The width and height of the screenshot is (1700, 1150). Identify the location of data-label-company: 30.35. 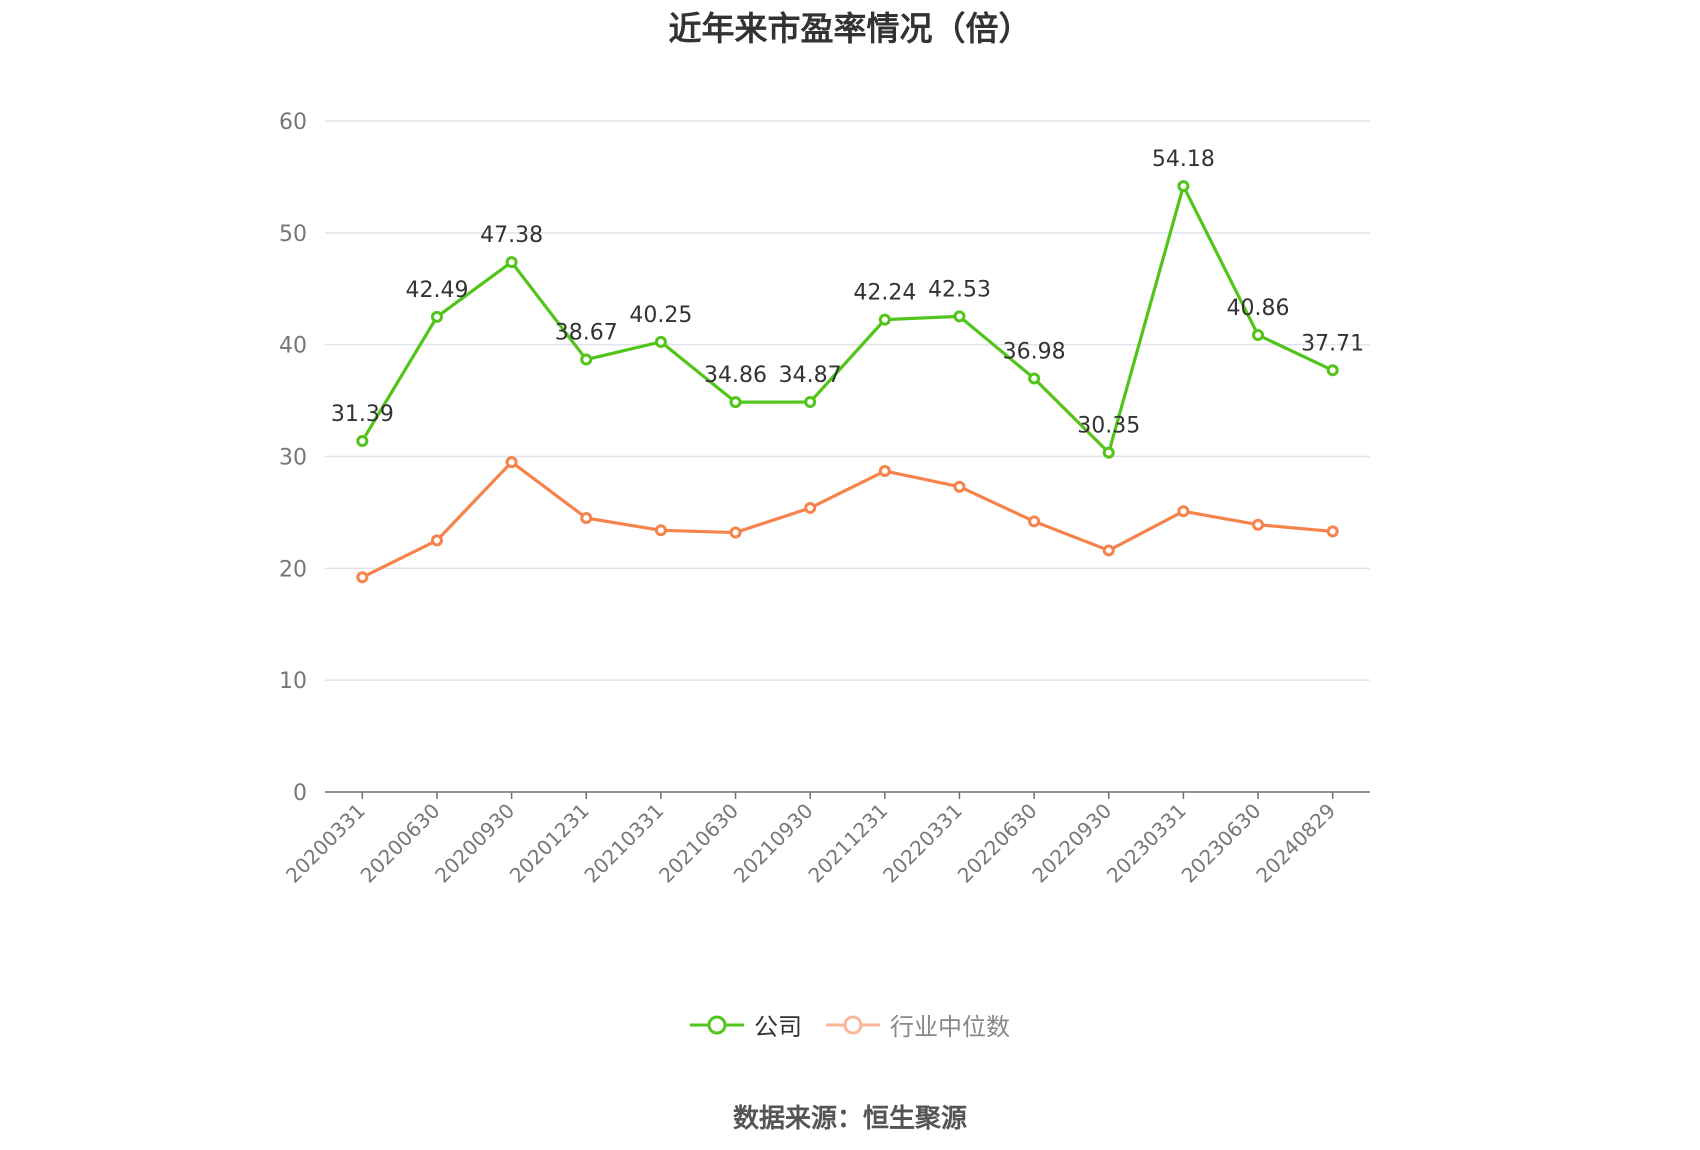
(1108, 426).